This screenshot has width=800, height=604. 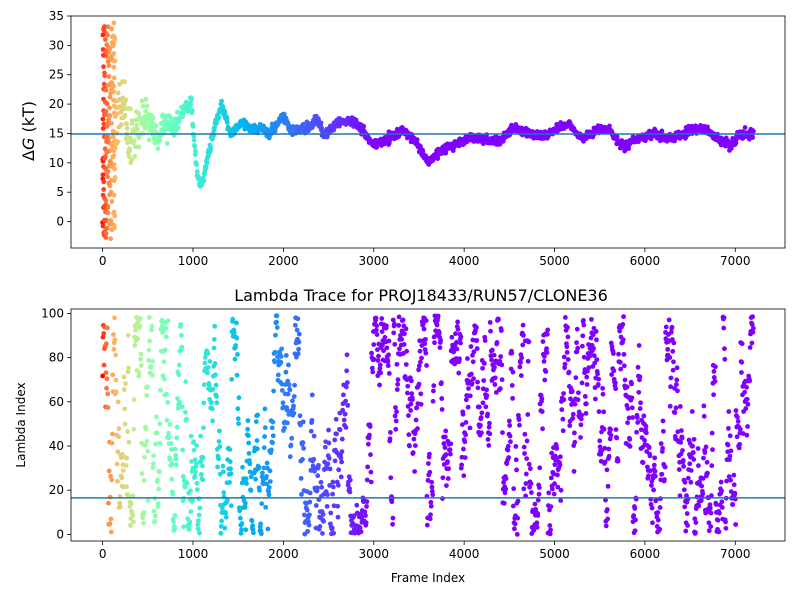 What do you see at coordinates (283, 554) in the screenshot?
I see `lambda-x-tick-label: 2000` at bounding box center [283, 554].